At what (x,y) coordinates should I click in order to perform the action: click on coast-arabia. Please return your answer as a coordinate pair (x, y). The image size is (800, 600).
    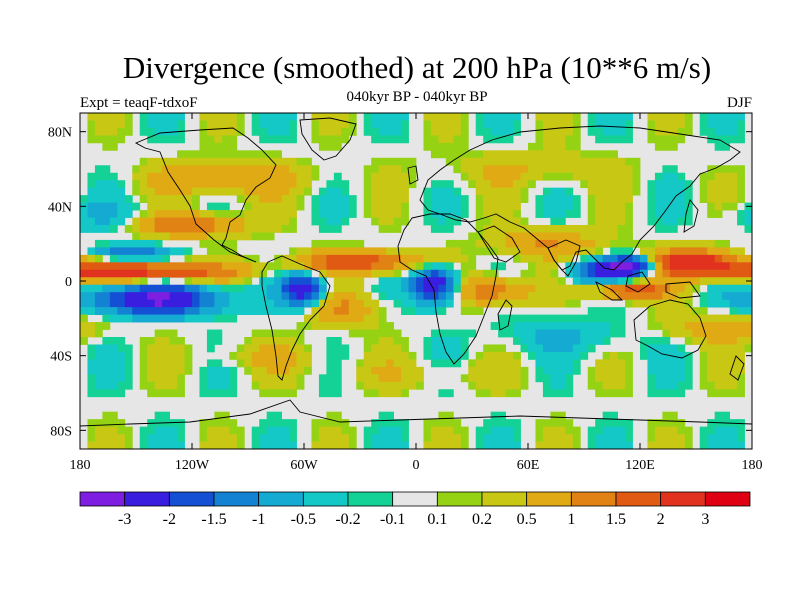
    Looking at the image, I should click on (499, 244).